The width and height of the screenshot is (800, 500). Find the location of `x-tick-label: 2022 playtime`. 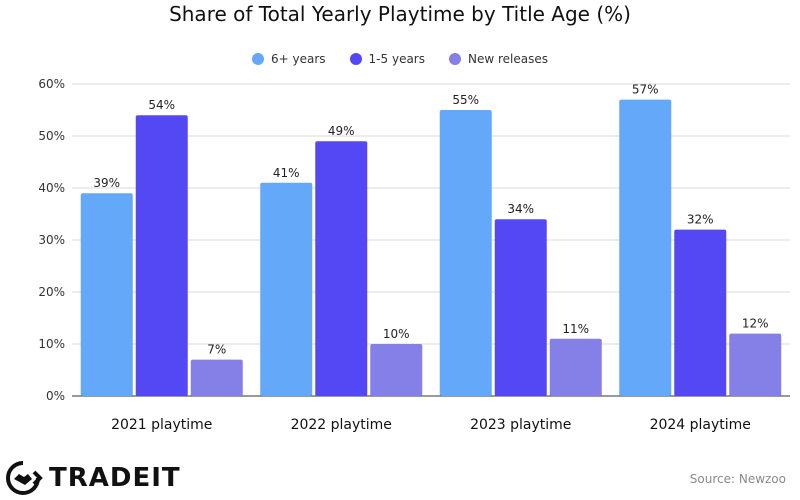

x-tick-label: 2022 playtime is located at coordinates (341, 425).